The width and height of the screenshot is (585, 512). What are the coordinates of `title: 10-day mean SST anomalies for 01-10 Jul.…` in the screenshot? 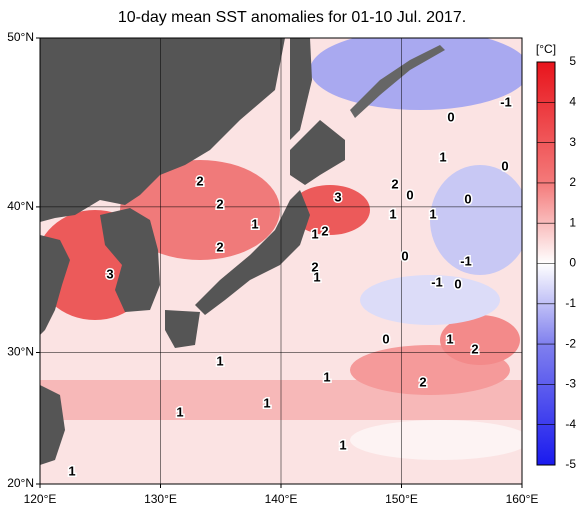 It's located at (292, 17).